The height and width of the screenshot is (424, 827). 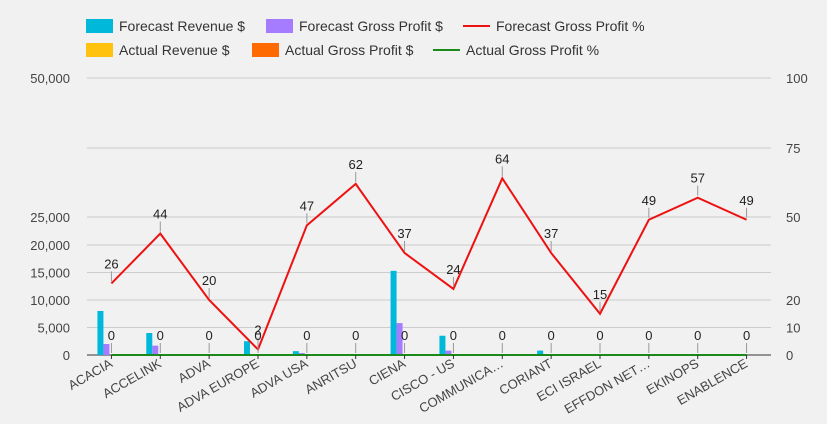 I want to click on legend-item-forecast-gross-profit-pct: Forecast Gross Profit %, so click(x=554, y=26).